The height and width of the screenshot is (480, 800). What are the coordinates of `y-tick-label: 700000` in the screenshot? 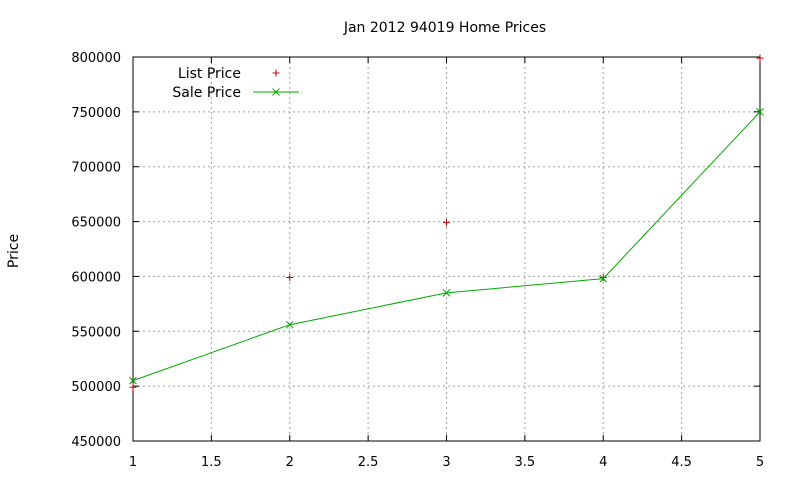 It's located at (96, 168).